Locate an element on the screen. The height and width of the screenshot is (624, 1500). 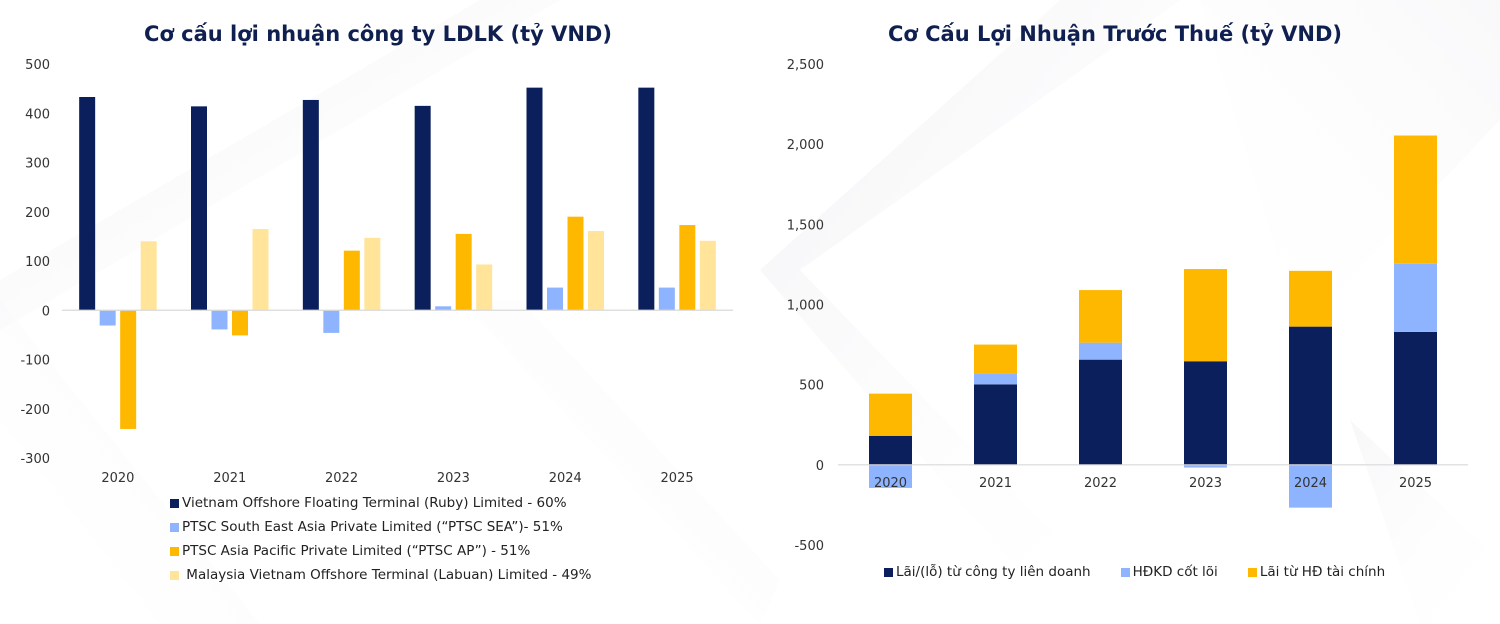
legend-item-financial-income: Lãi từ HĐ tài chính is located at coordinates (1316, 572).